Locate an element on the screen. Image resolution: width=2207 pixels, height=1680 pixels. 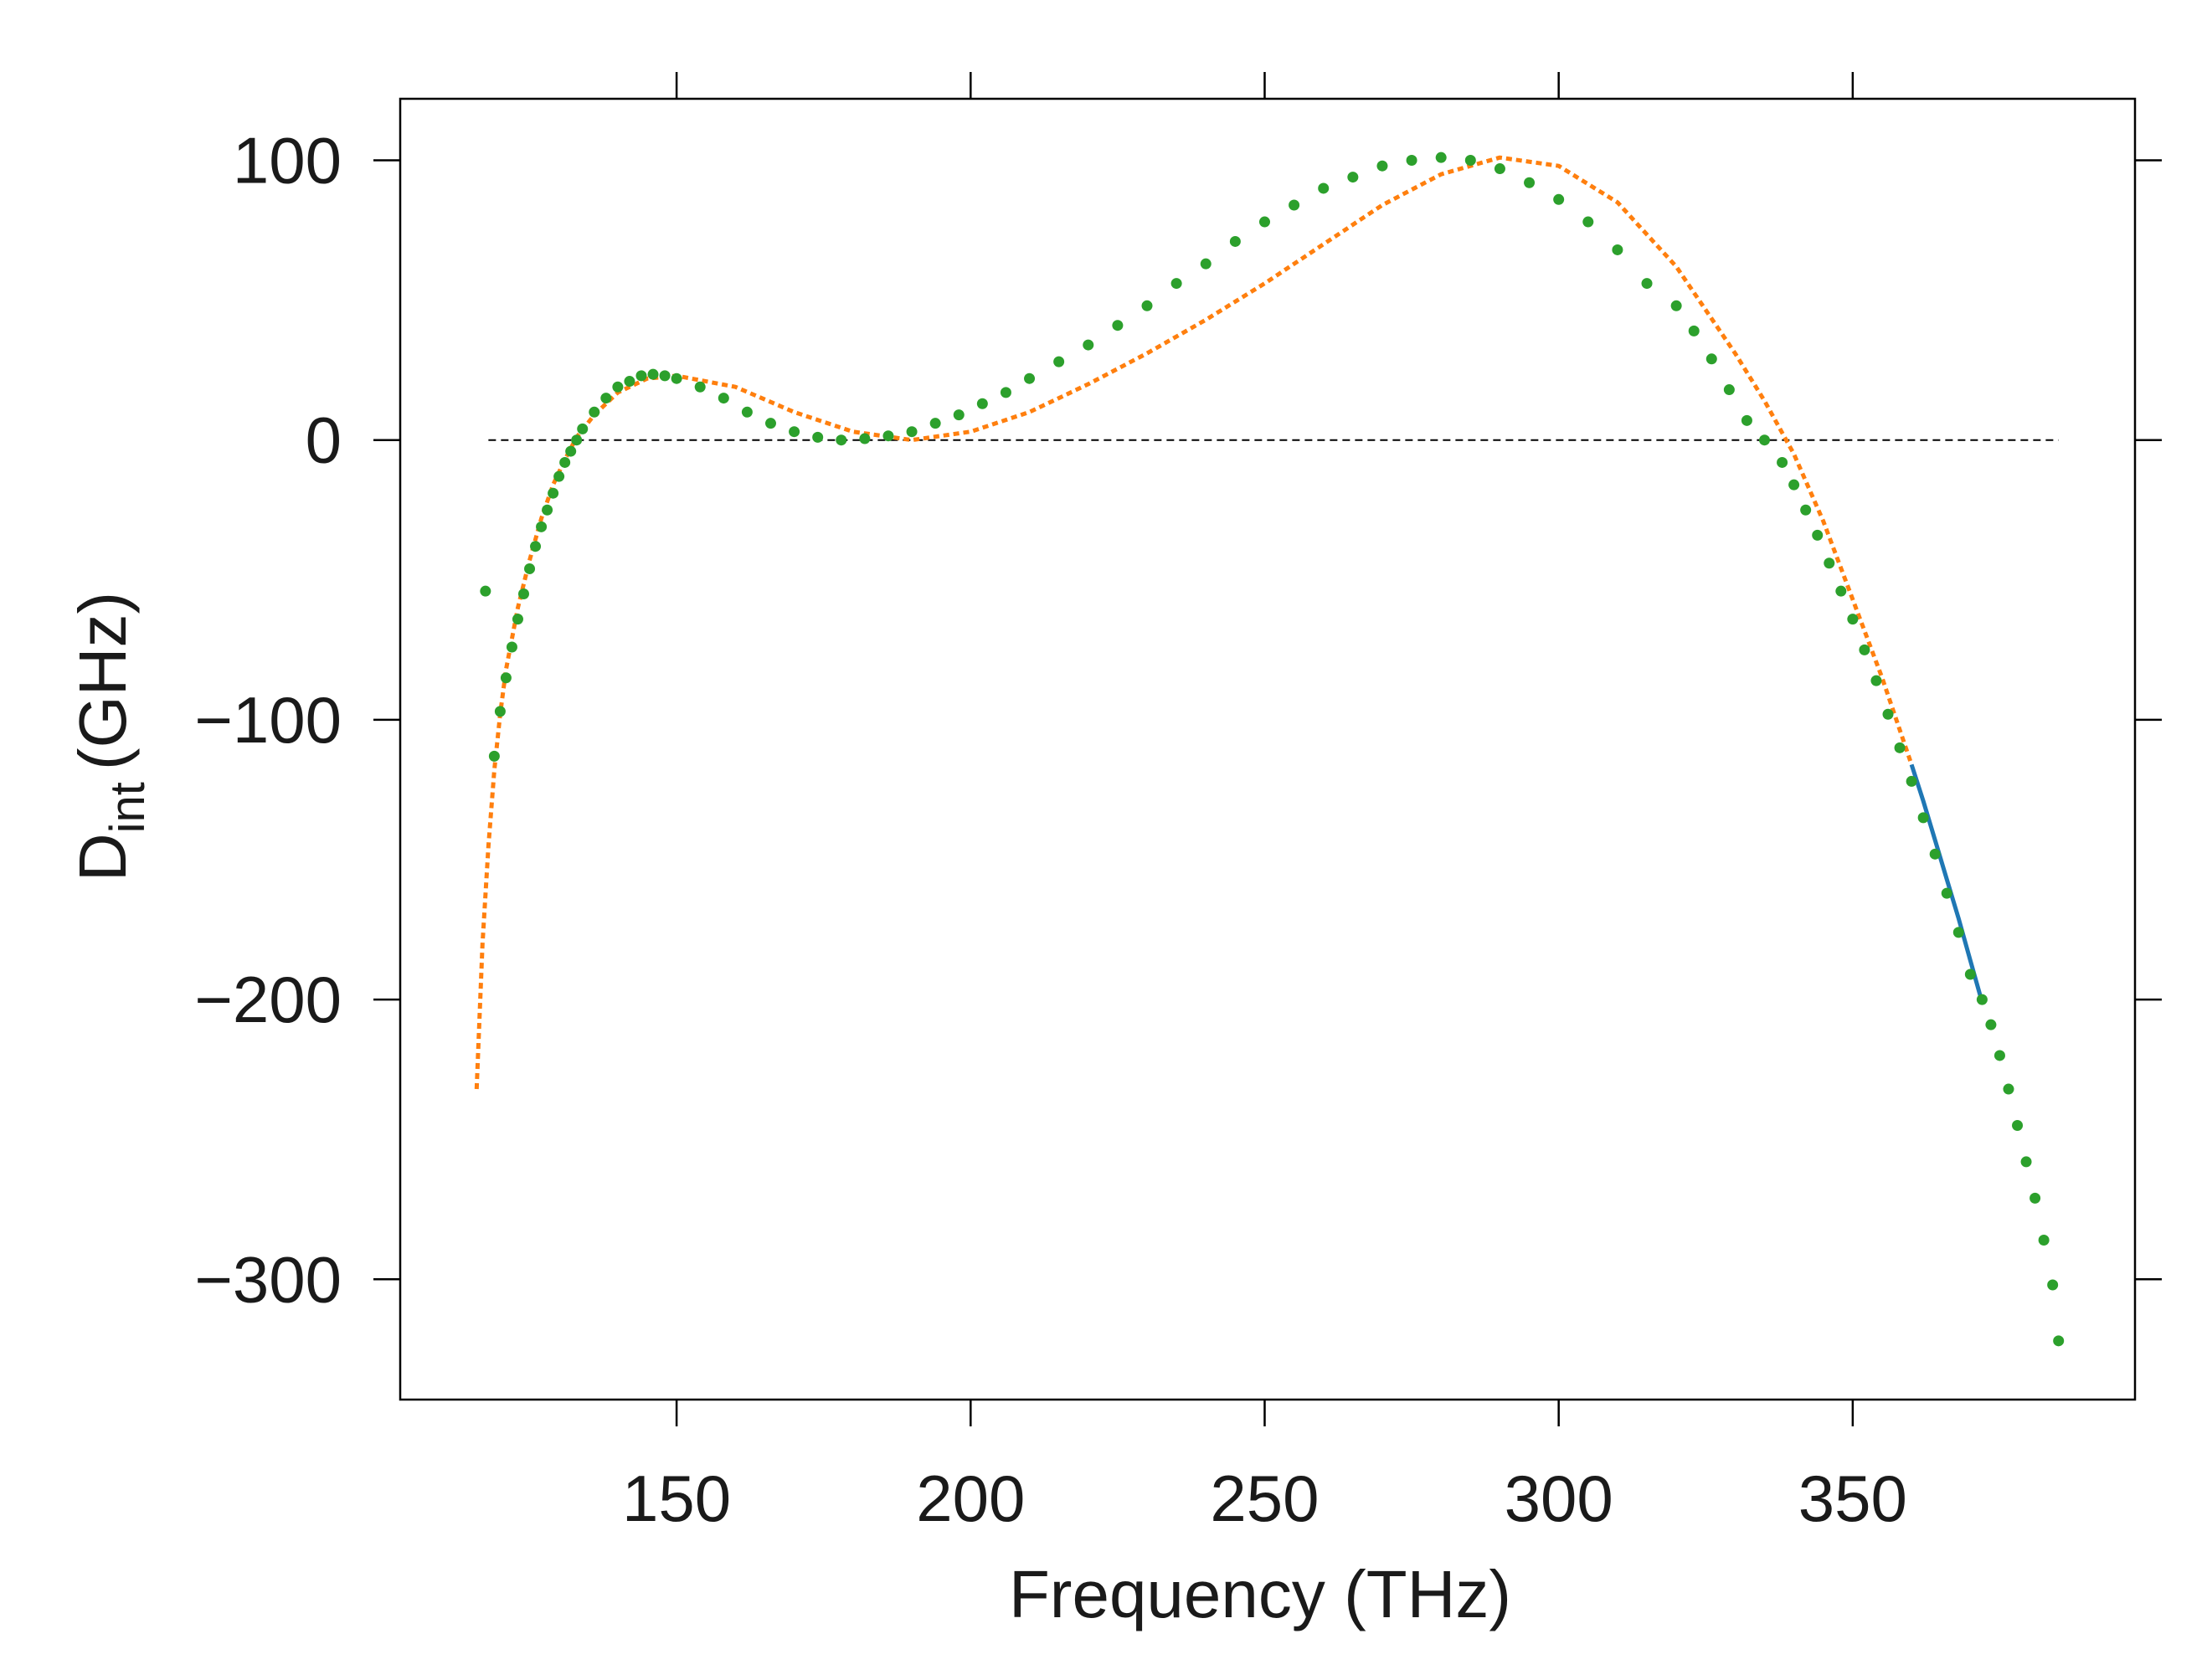
y-tick-label: −100 is located at coordinates (268, 720).